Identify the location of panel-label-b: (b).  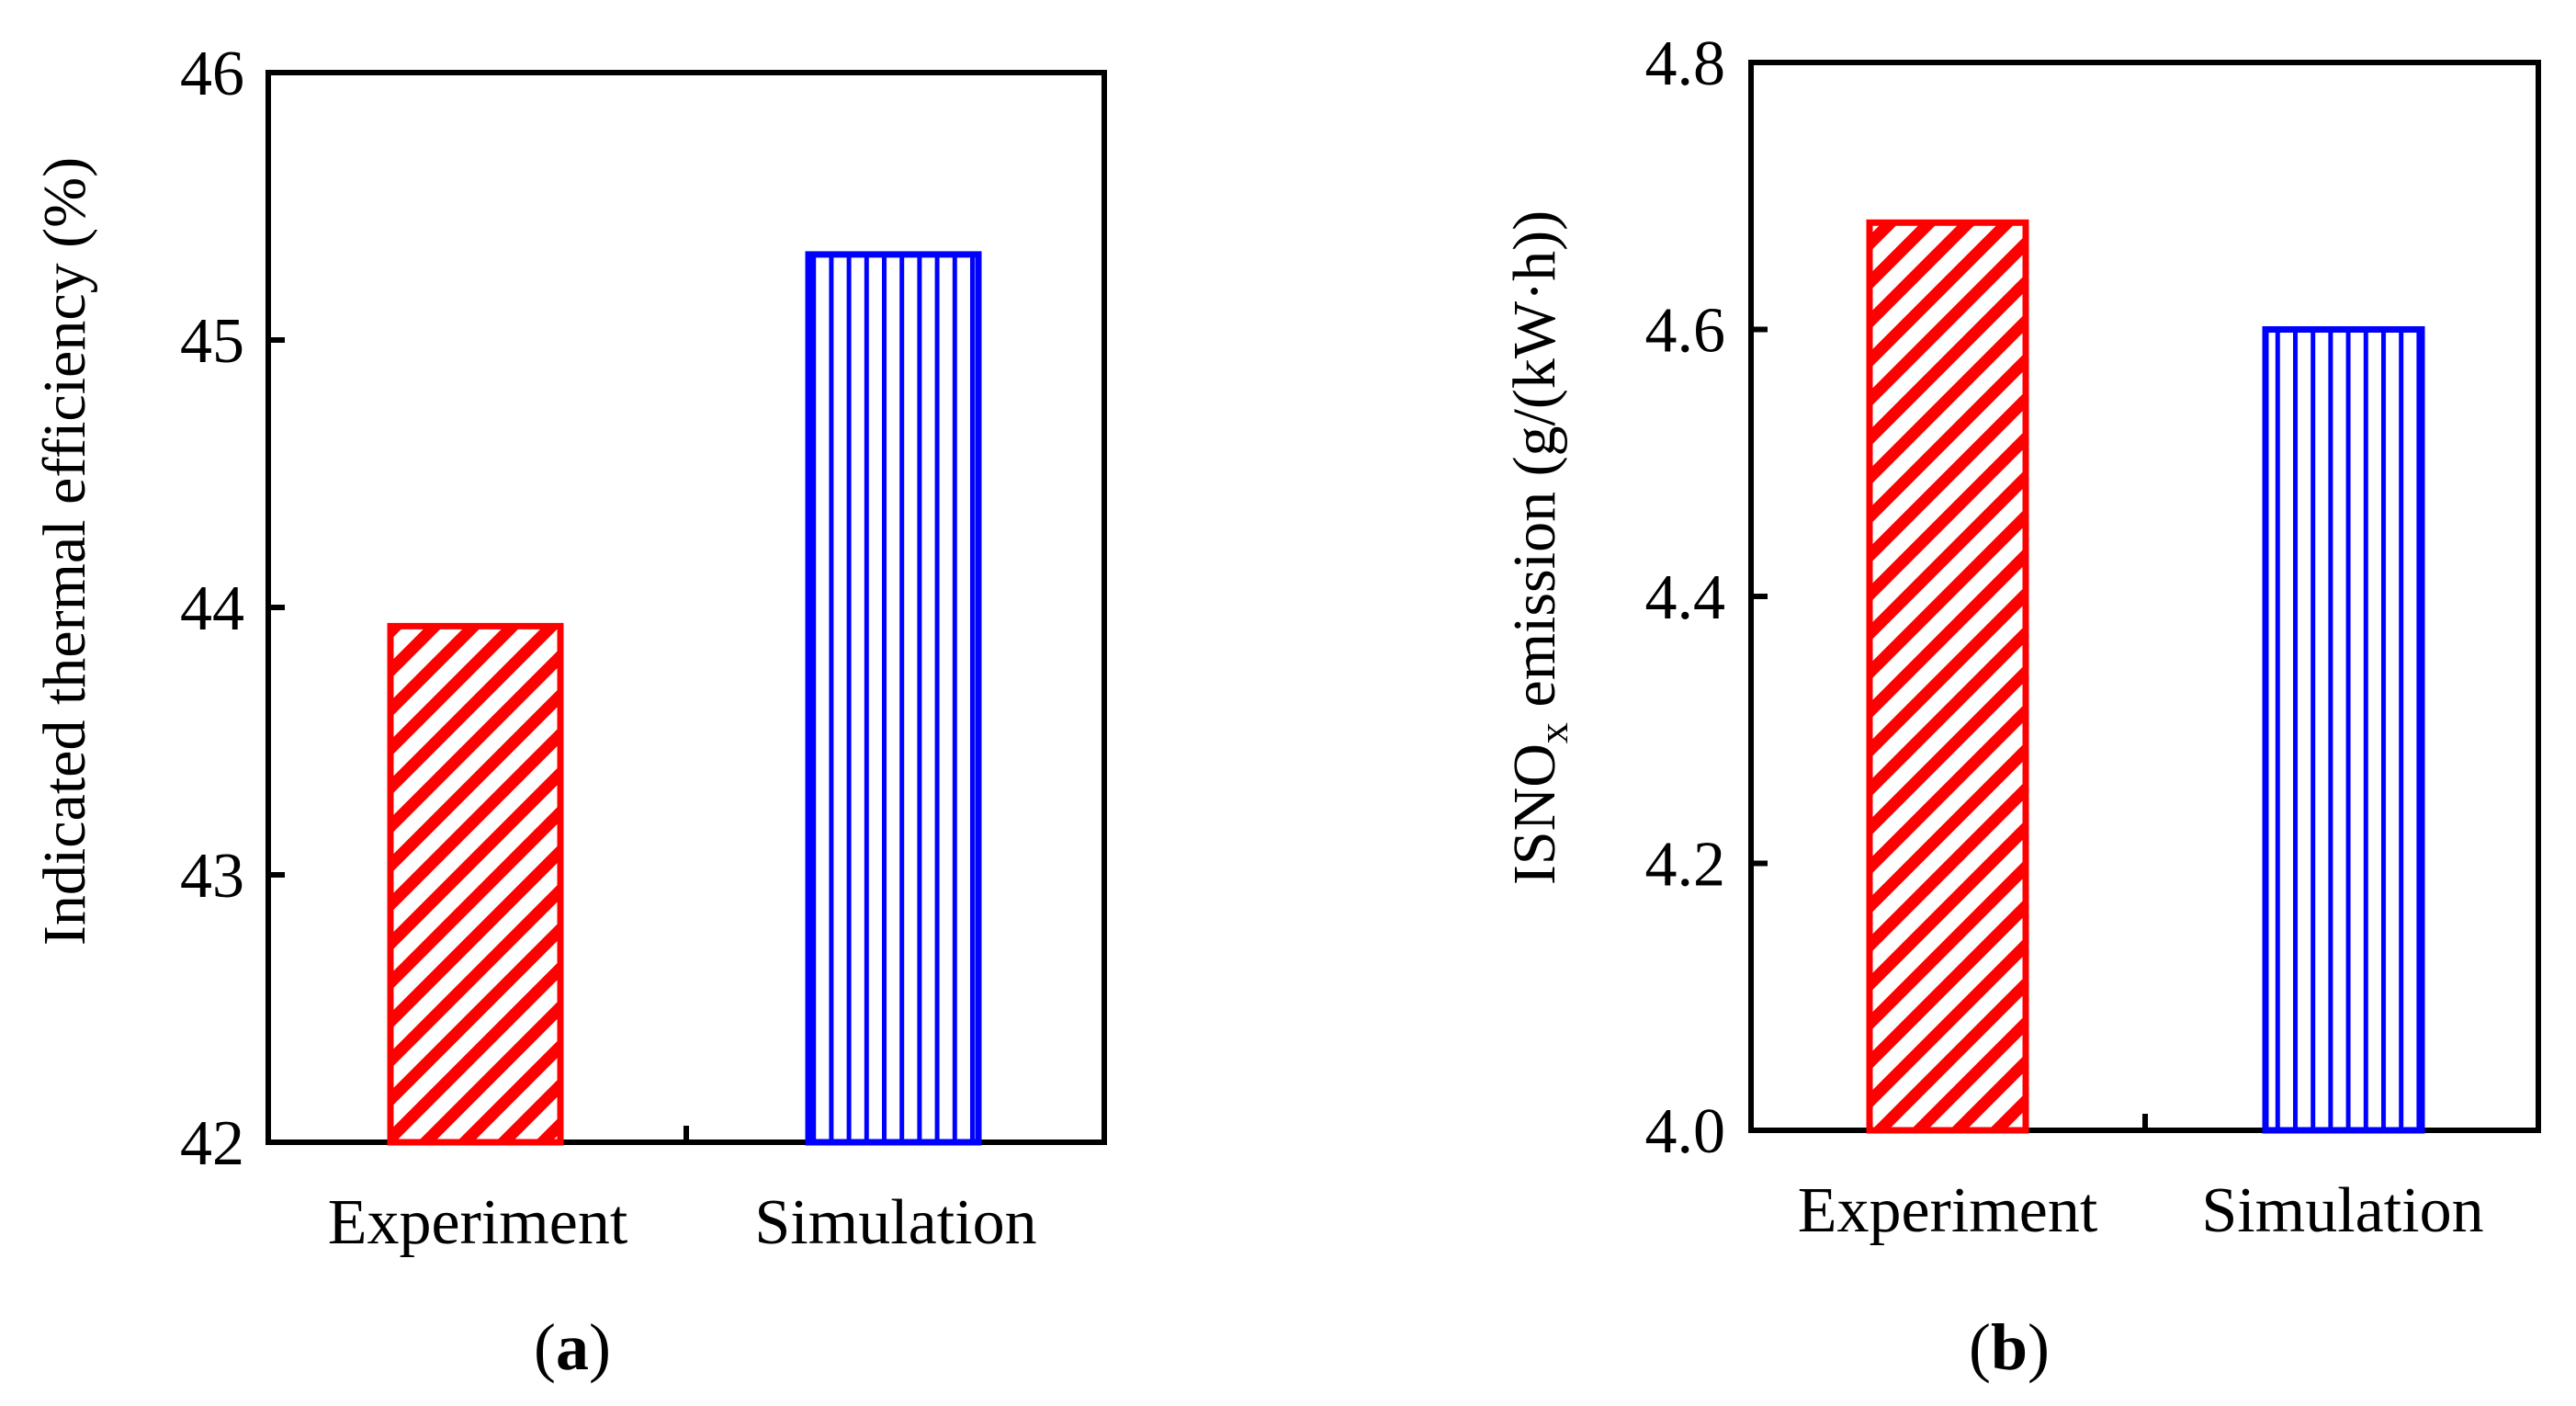
(2009, 1347).